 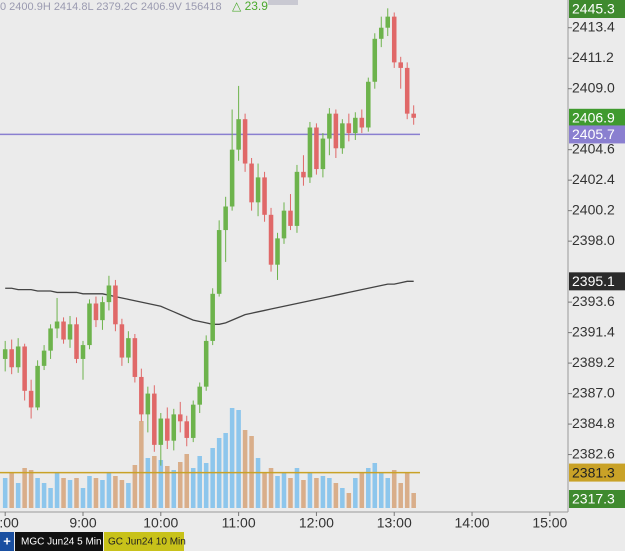 I want to click on x-tick-label: 11:00, so click(x=239, y=523).